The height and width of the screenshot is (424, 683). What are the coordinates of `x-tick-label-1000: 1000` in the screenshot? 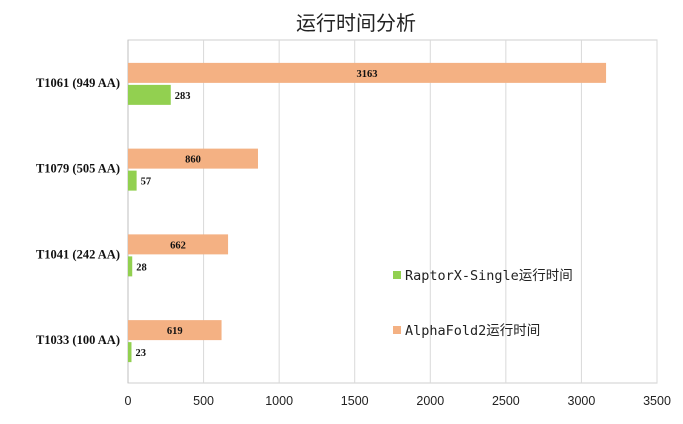 It's located at (279, 401).